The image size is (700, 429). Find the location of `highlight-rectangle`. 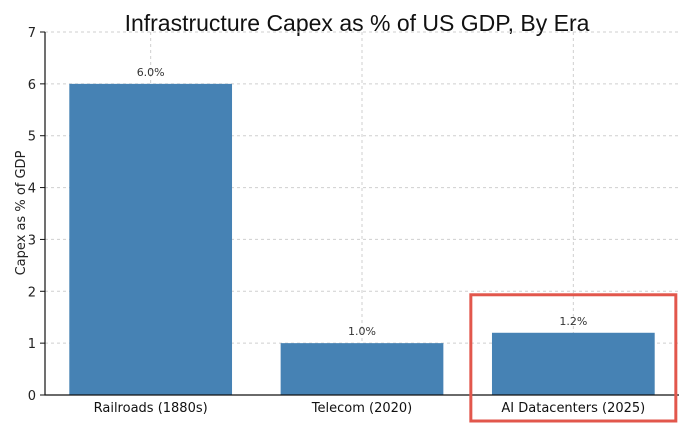

highlight-rectangle is located at coordinates (573, 358).